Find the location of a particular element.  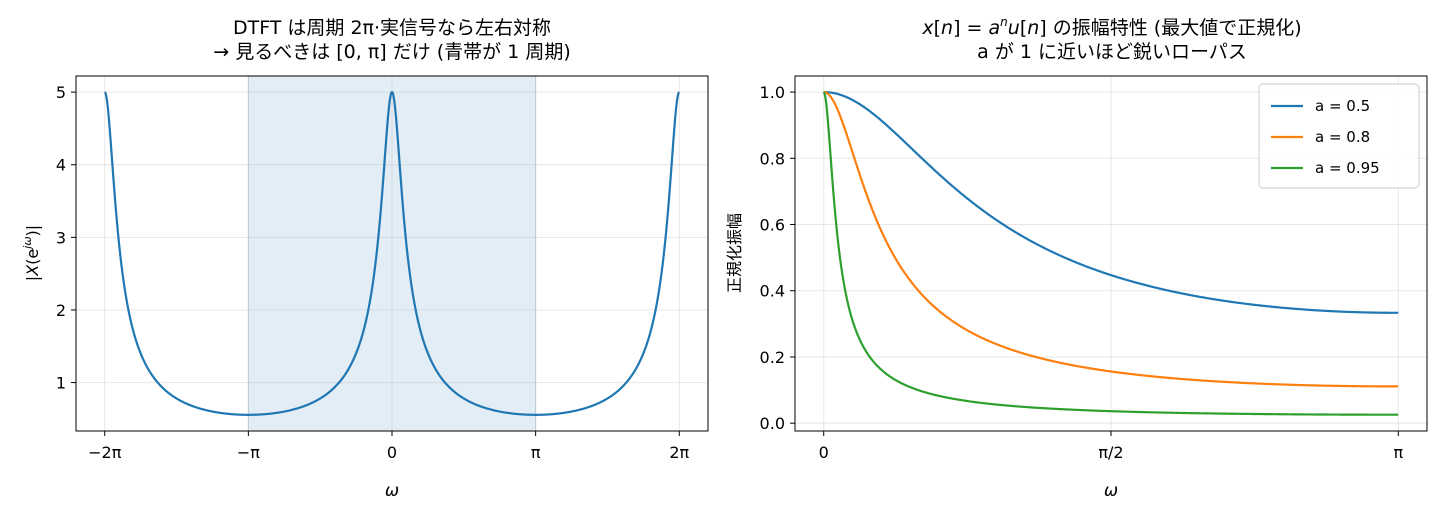

y-tick-label: 0.0 is located at coordinates (772, 423).